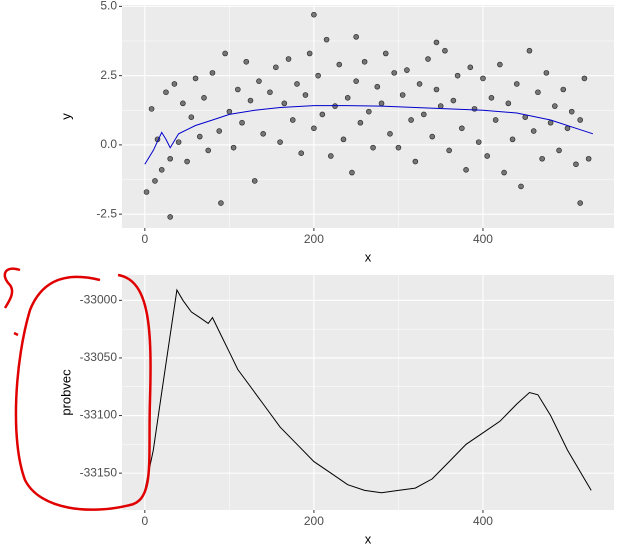  I want to click on y-tick-label: 2.5, so click(108, 75).